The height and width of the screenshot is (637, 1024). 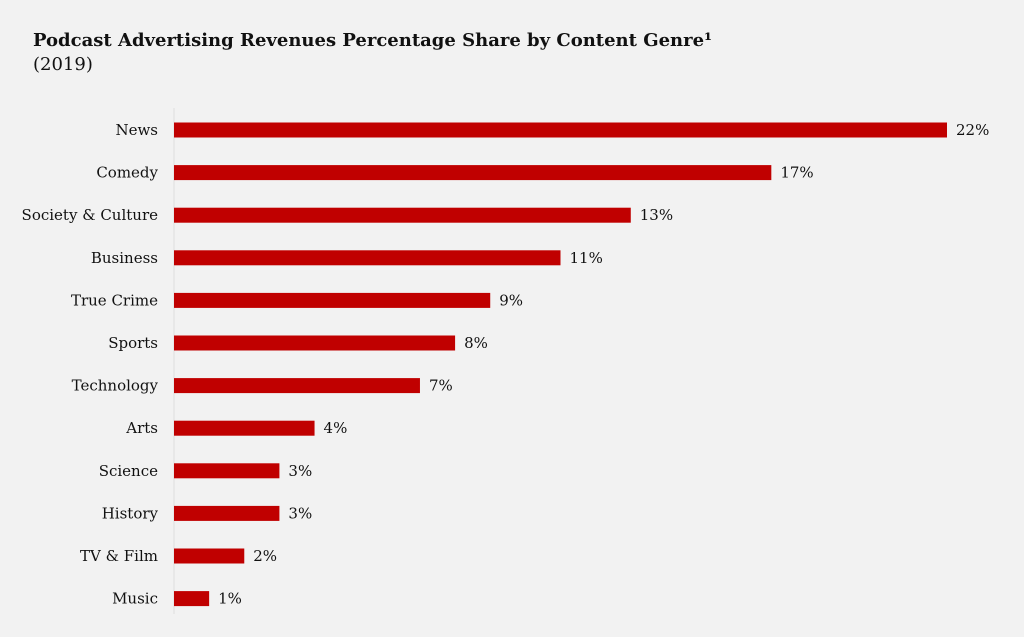 What do you see at coordinates (656, 215) in the screenshot?
I see `value-label-2: 13%` at bounding box center [656, 215].